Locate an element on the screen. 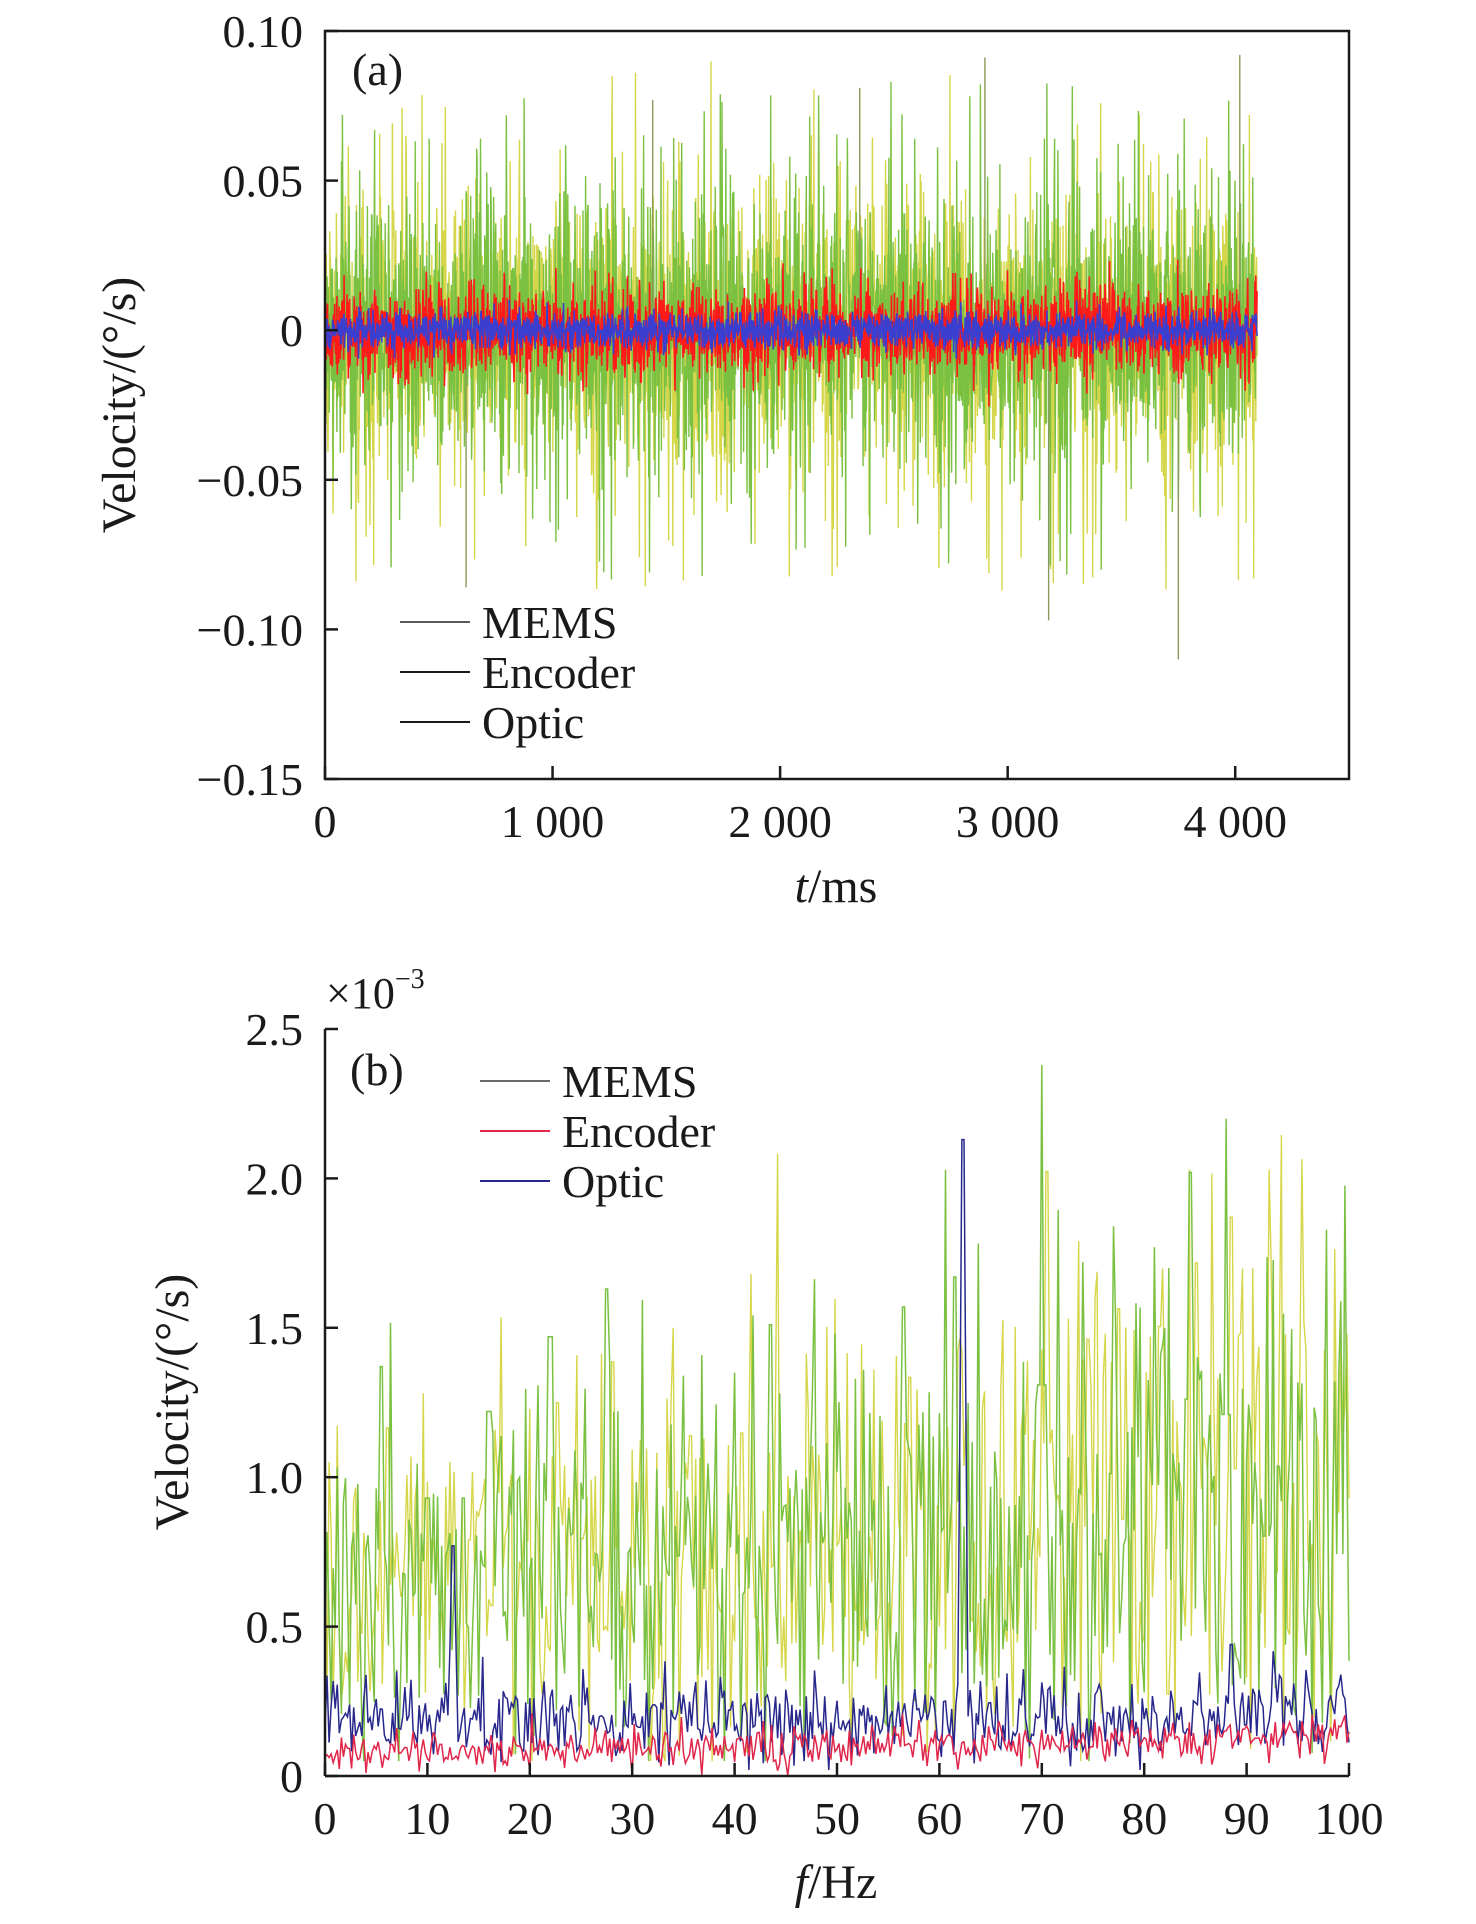 The height and width of the screenshot is (1924, 1476). chart-a-legend-label-optic: Optic is located at coordinates (533, 722).